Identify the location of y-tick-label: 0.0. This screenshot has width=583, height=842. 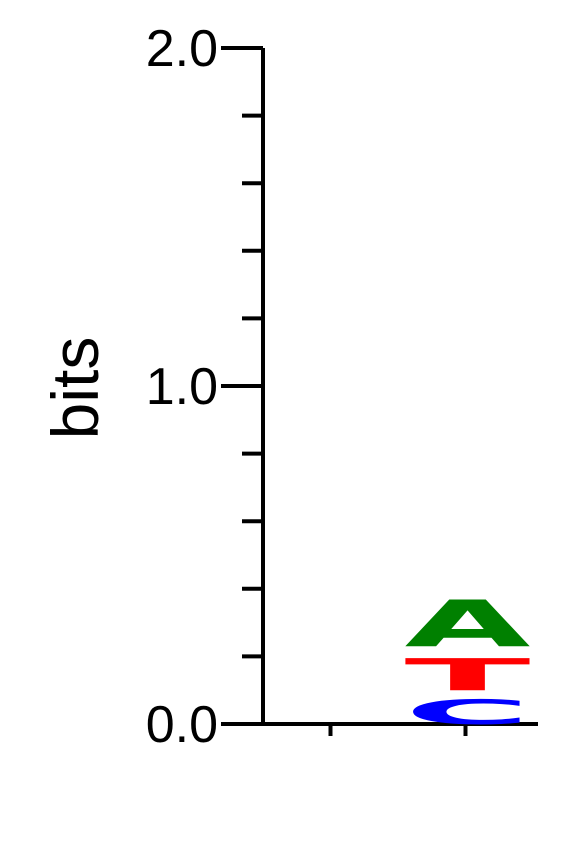
(182, 725).